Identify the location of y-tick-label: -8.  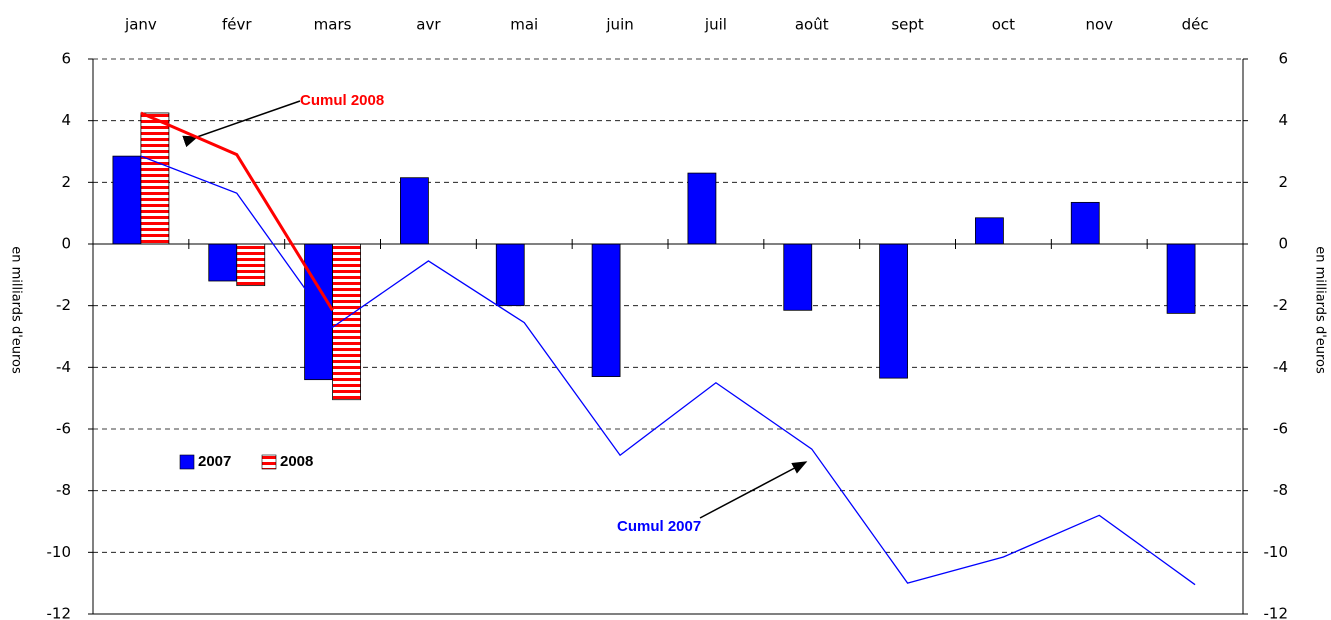
(63, 490).